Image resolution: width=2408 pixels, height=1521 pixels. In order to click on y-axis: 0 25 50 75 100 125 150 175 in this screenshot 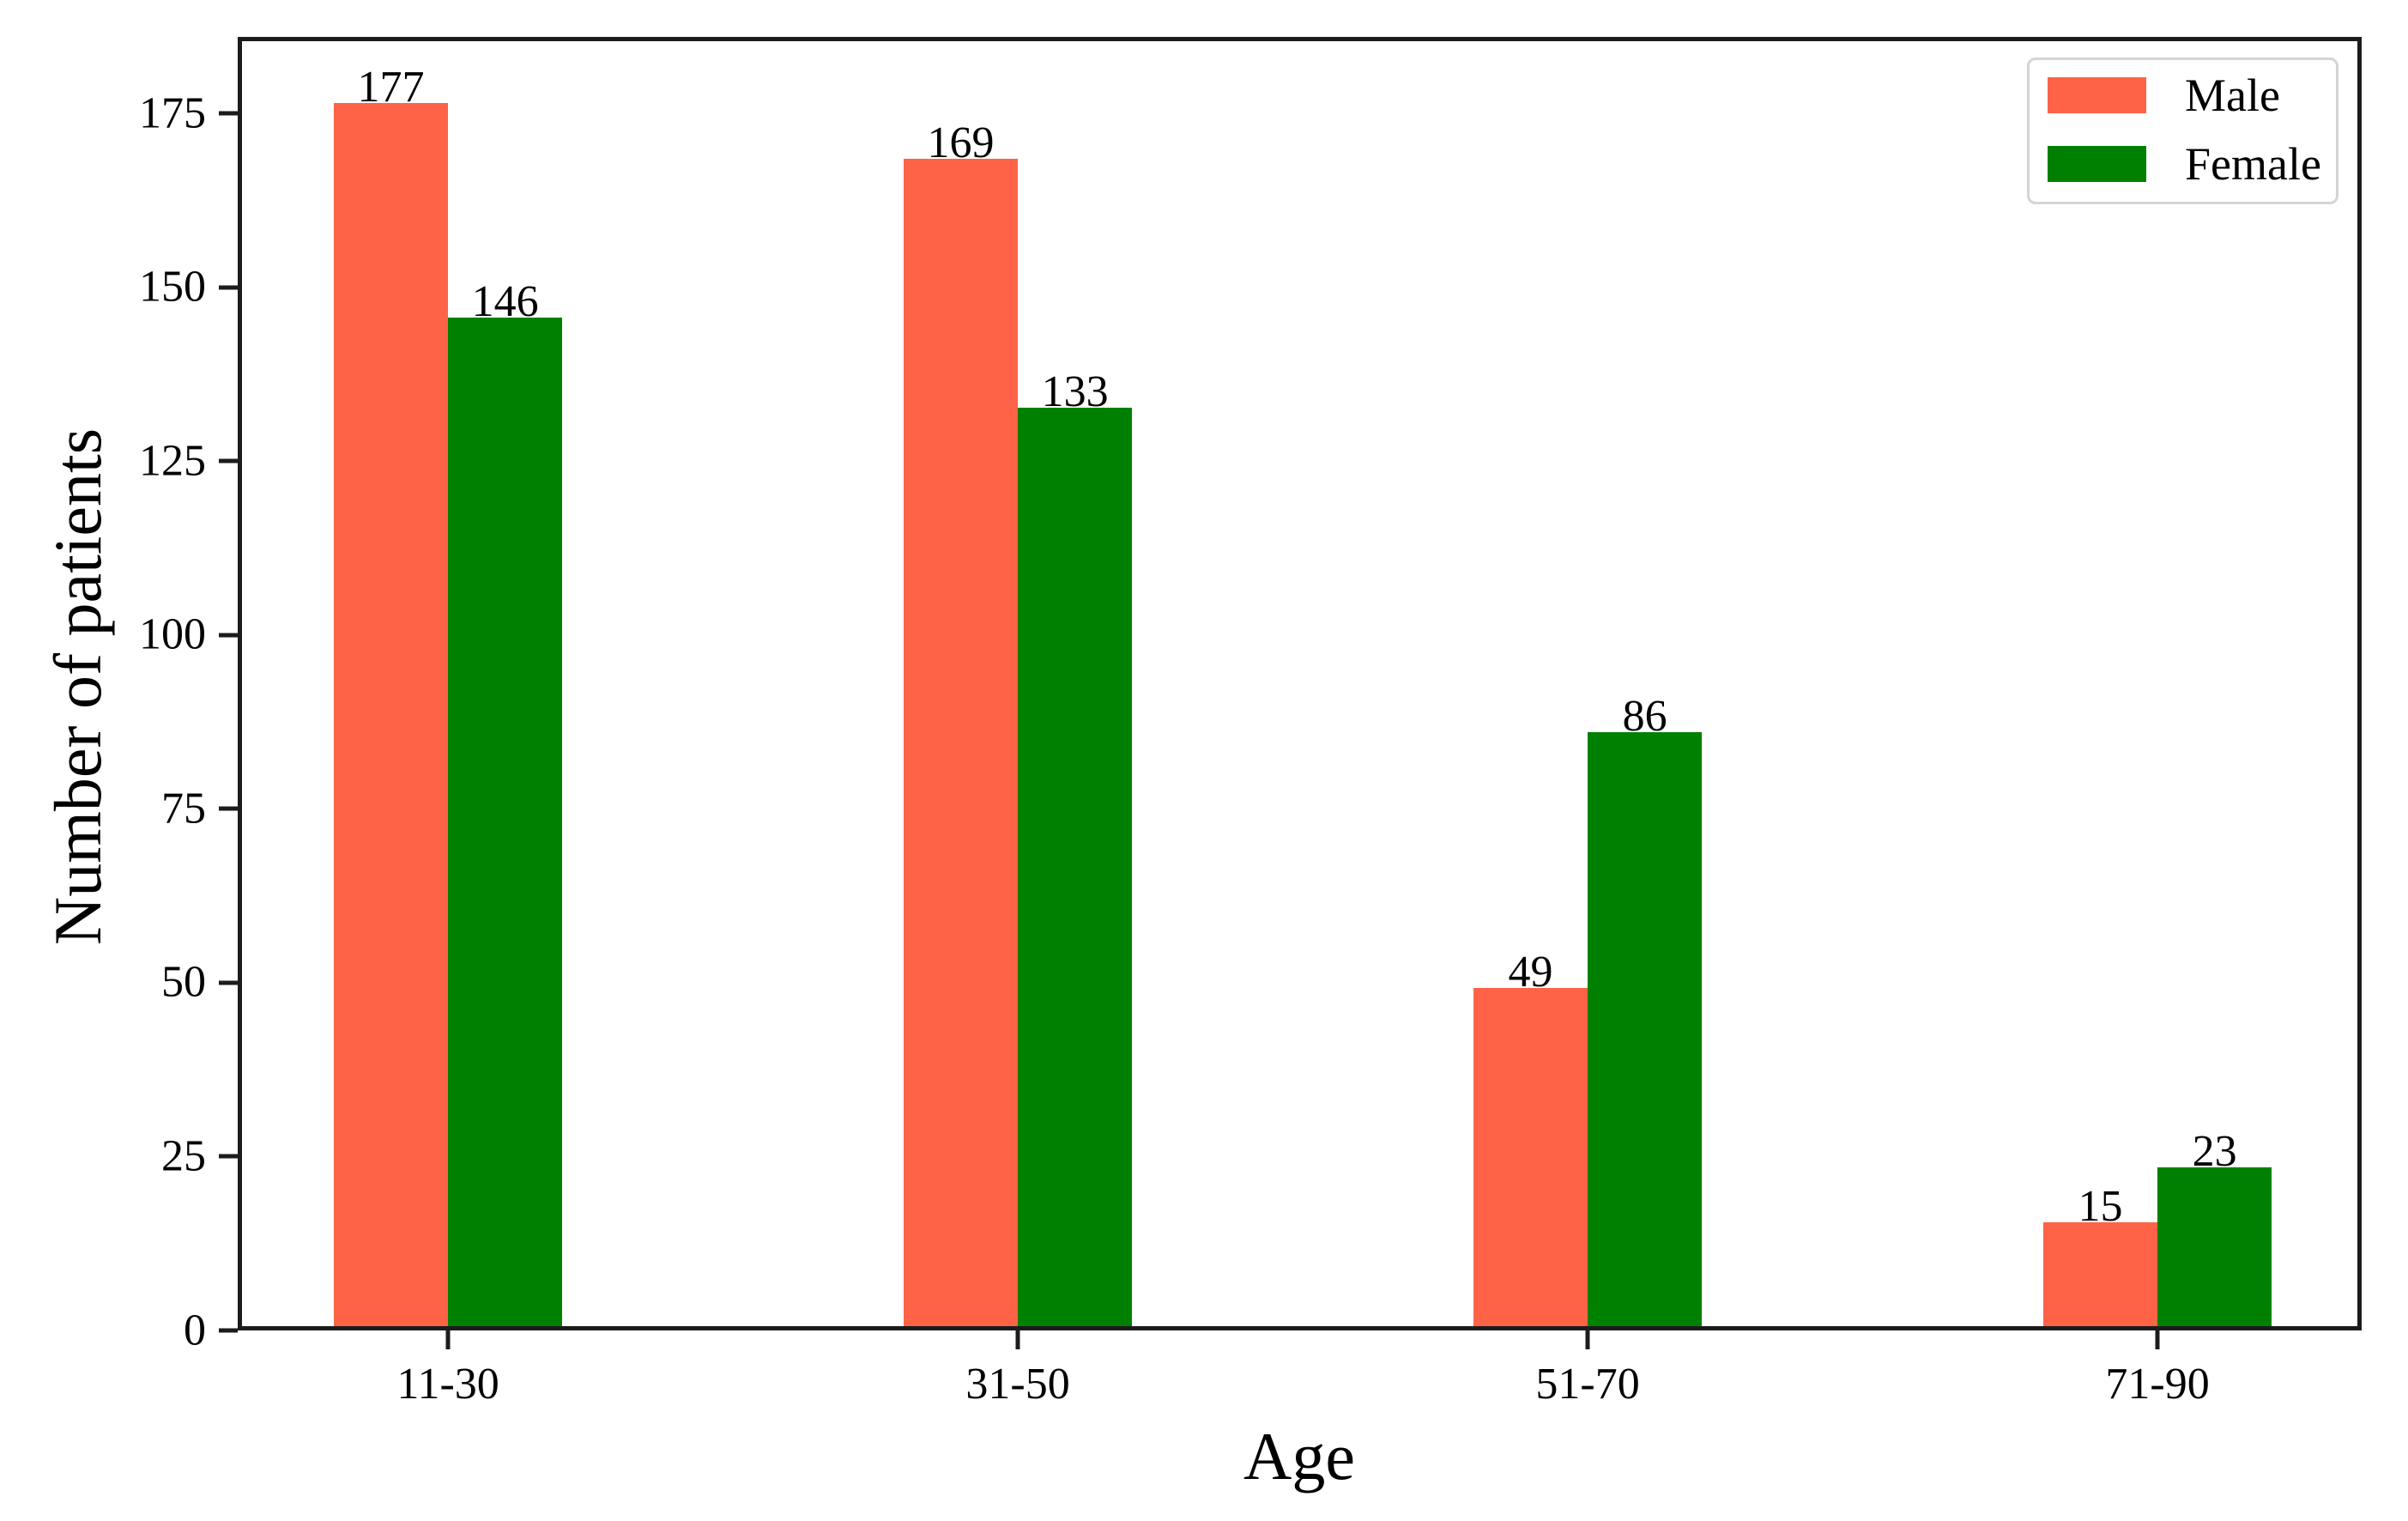, I will do `click(119, 695)`.